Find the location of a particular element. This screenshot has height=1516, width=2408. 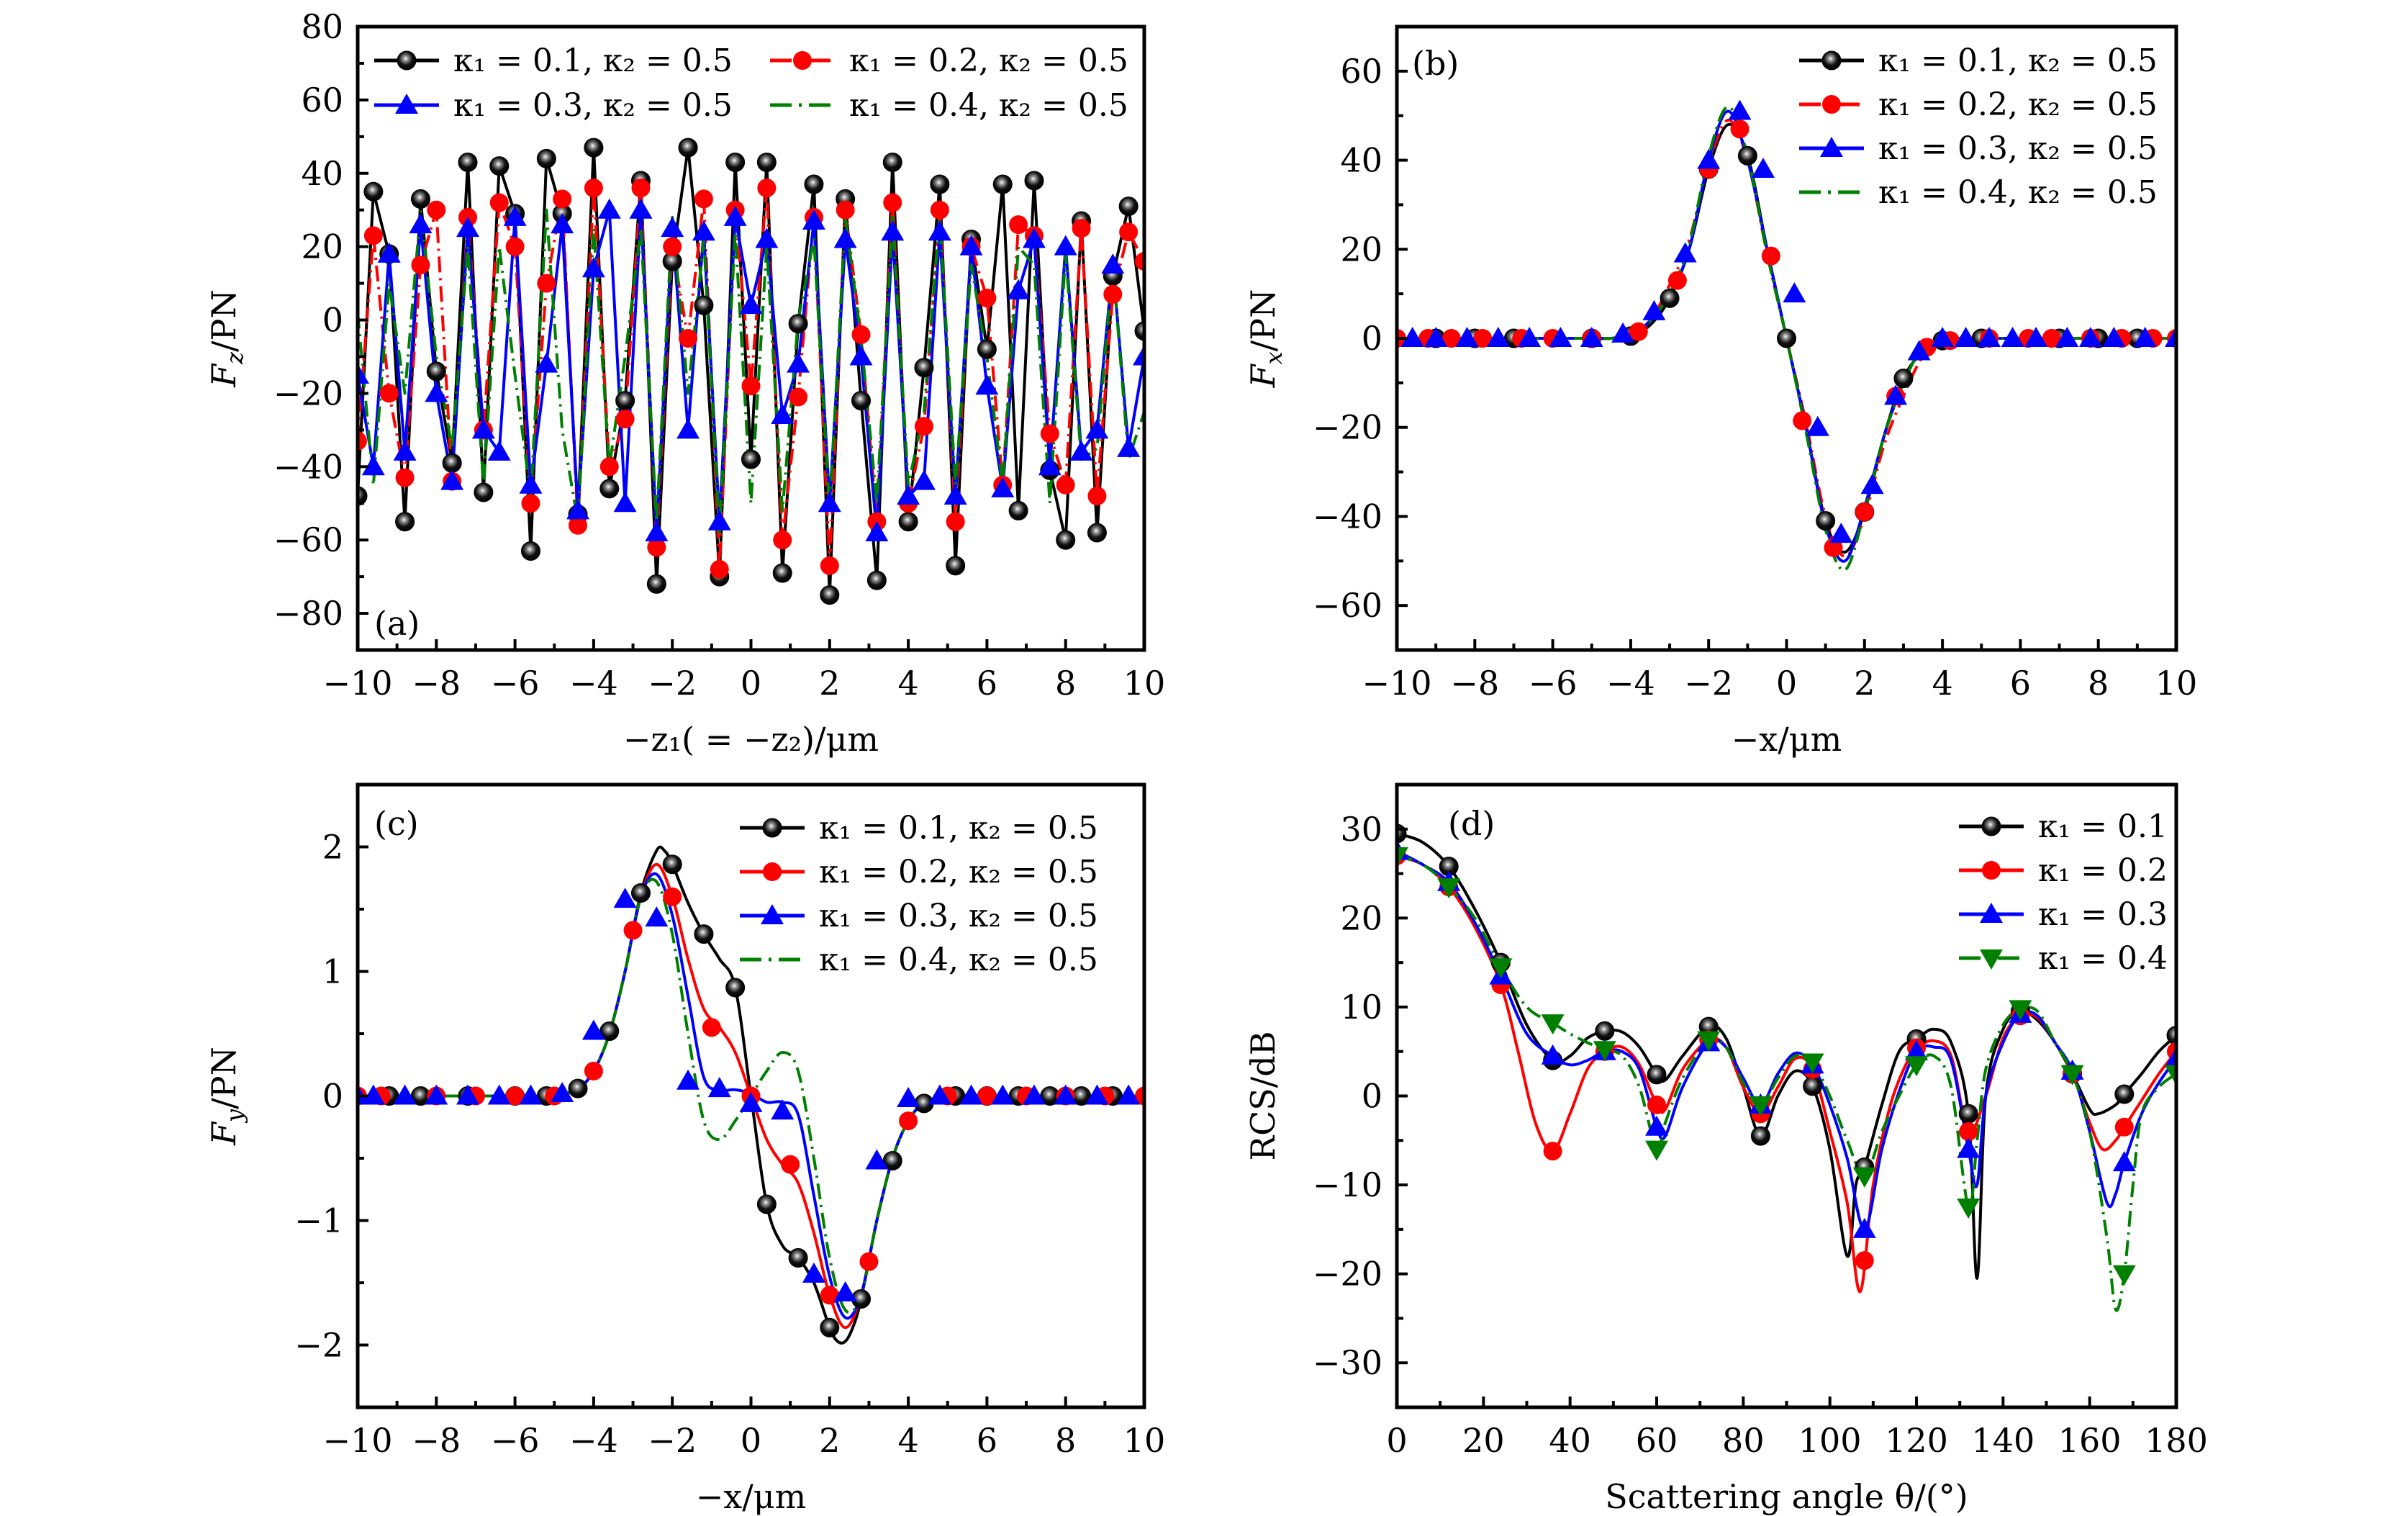

legend-label: κ₁ = 0.1 is located at coordinates (2103, 827).